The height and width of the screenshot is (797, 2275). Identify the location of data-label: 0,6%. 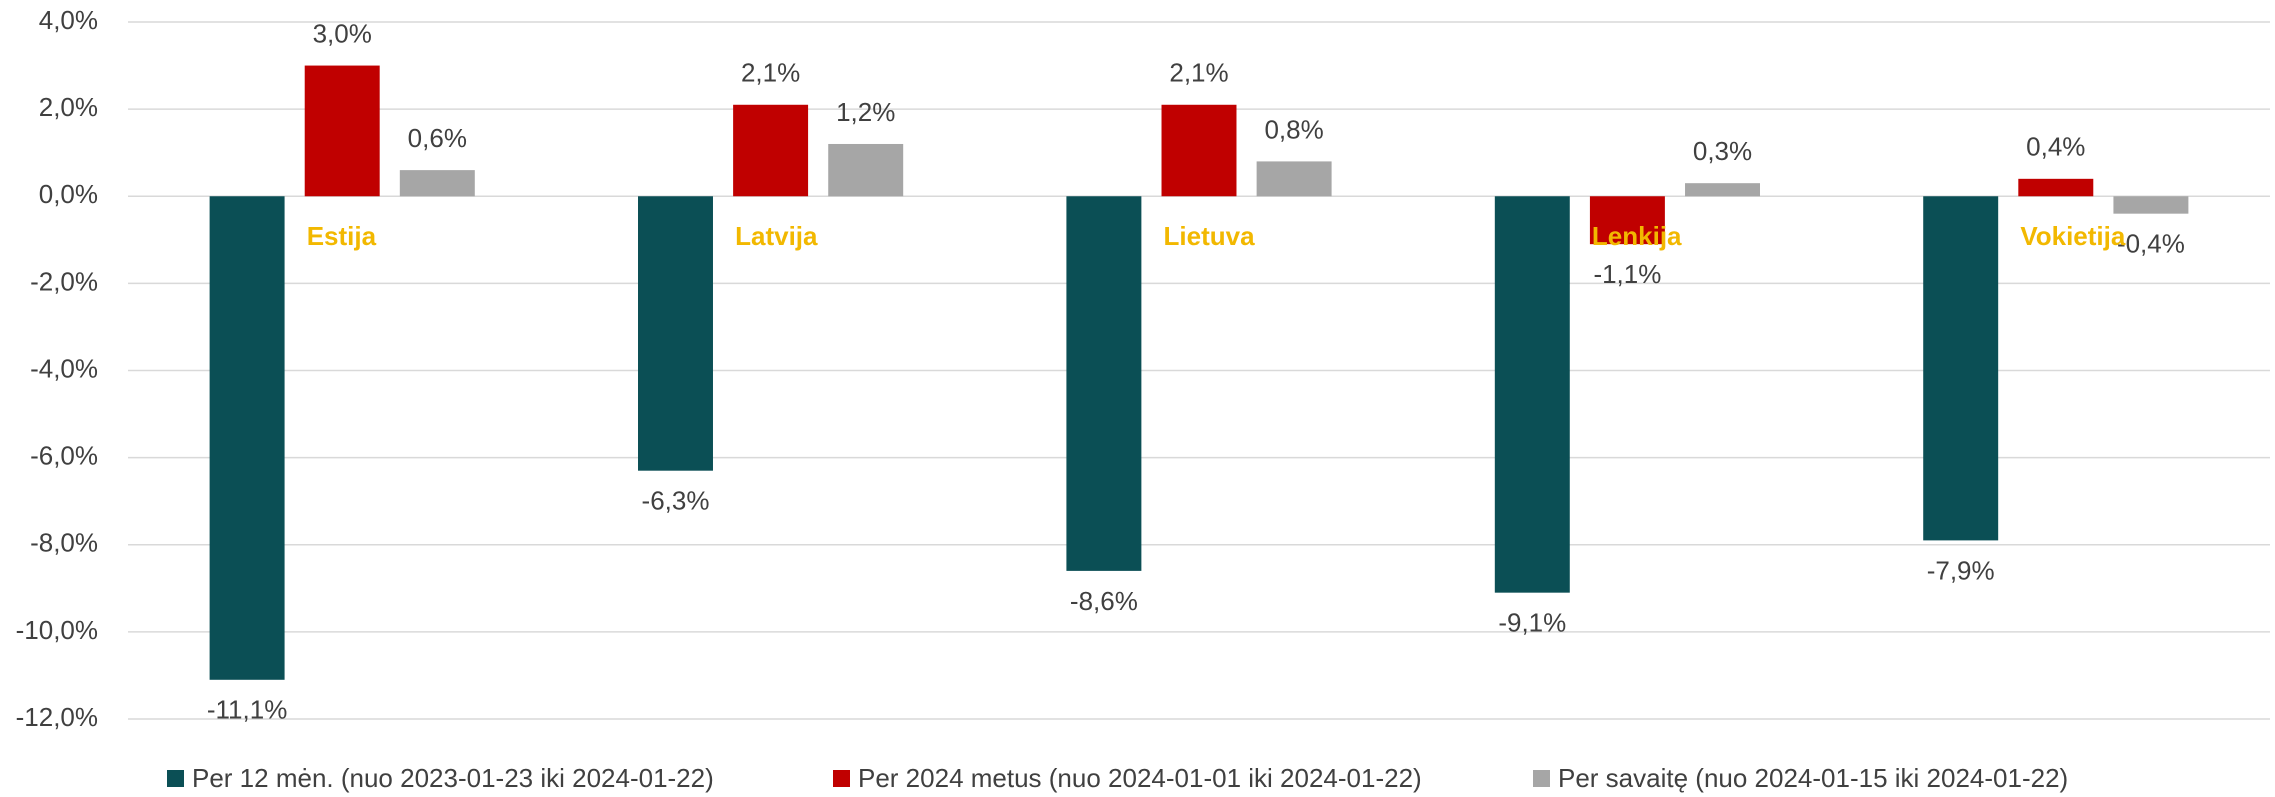
(437, 138).